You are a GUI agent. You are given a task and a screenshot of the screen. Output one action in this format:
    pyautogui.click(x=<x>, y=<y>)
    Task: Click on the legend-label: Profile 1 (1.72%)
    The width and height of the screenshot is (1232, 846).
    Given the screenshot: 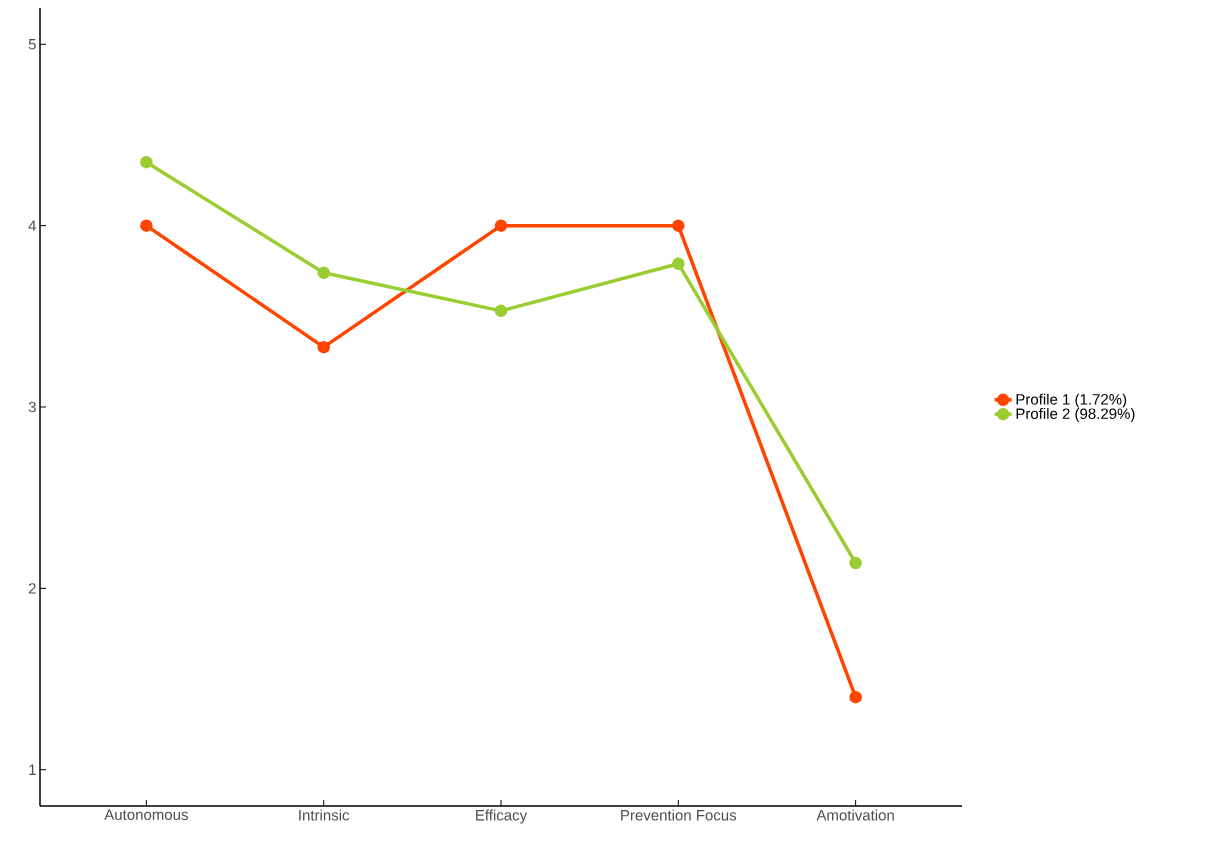 What is the action you would take?
    pyautogui.click(x=1071, y=400)
    